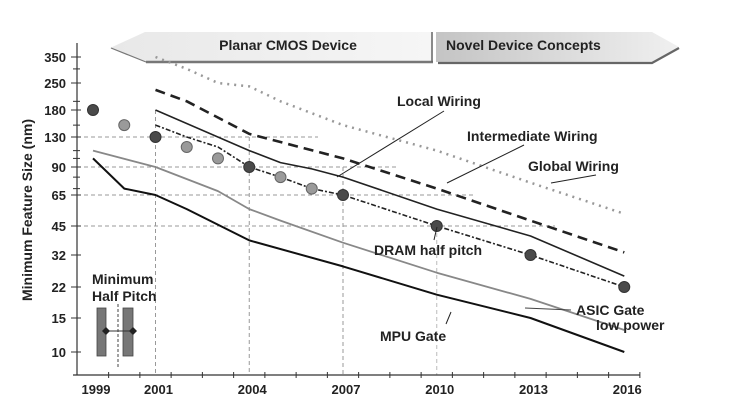 Image resolution: width=737 pixels, height=402 pixels. I want to click on x-tick-label: 2004, so click(253, 389).